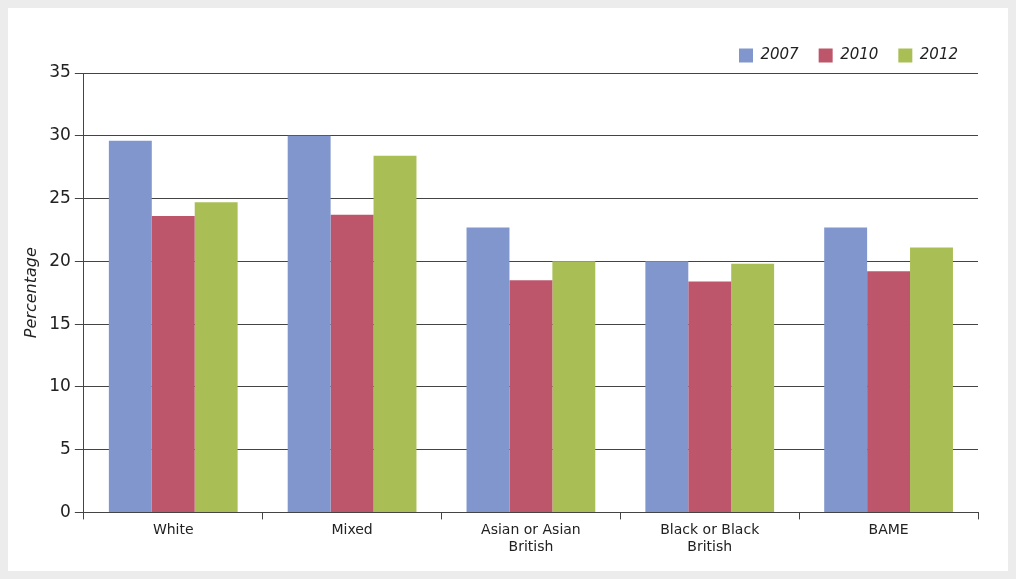 The height and width of the screenshot is (579, 1016). I want to click on y-tick-label: 10, so click(60, 385).